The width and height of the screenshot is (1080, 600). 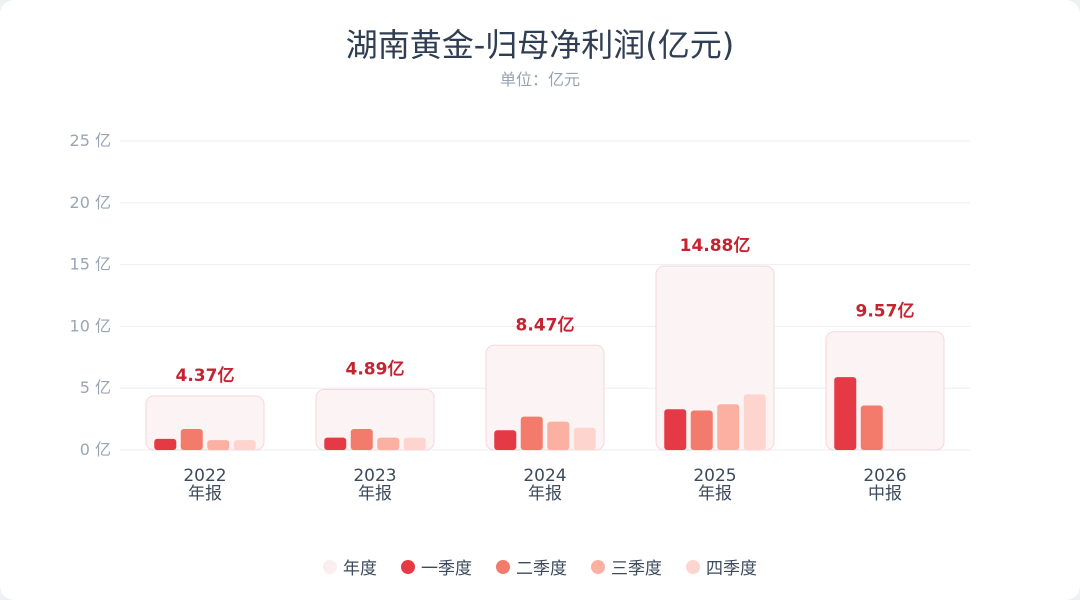 What do you see at coordinates (446, 569) in the screenshot?
I see `legend-label-q1: 一季度` at bounding box center [446, 569].